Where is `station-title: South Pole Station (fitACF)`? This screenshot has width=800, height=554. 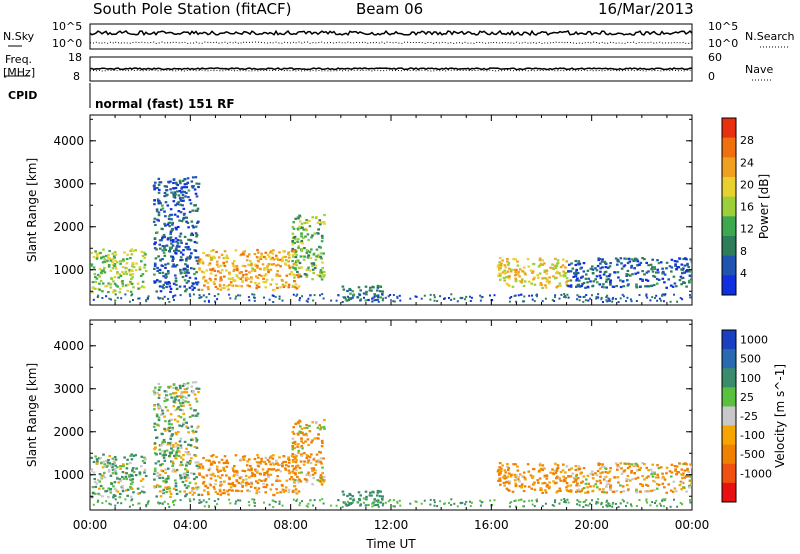
station-title: South Pole Station (fitACF) is located at coordinates (192, 9).